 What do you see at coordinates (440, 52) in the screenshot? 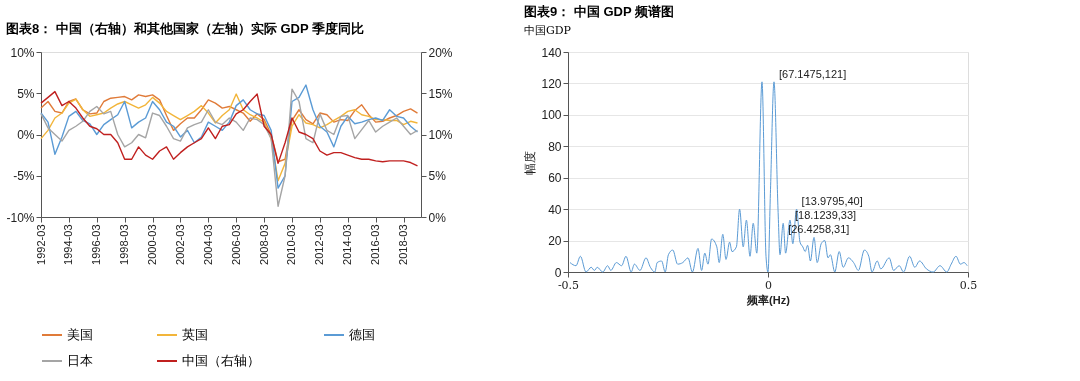
I see `y2-tick-label: 20%` at bounding box center [440, 52].